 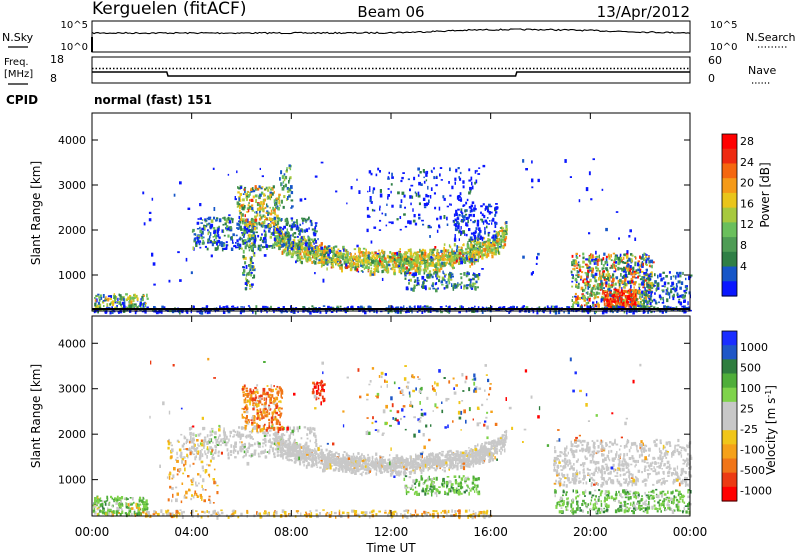 I want to click on velocity-pixel, so click(x=303, y=452).